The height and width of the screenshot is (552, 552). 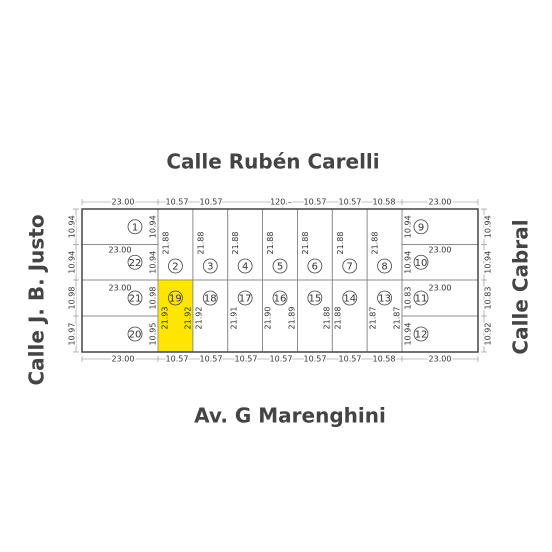 I want to click on lot-number: 1, so click(x=135, y=227).